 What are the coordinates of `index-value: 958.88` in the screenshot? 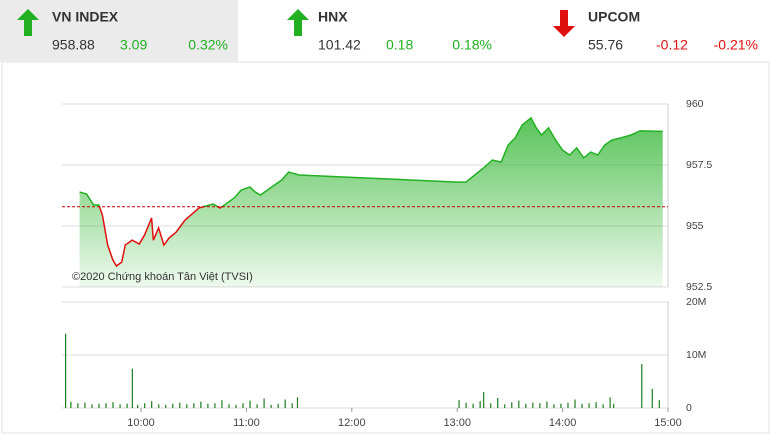 It's located at (73, 45).